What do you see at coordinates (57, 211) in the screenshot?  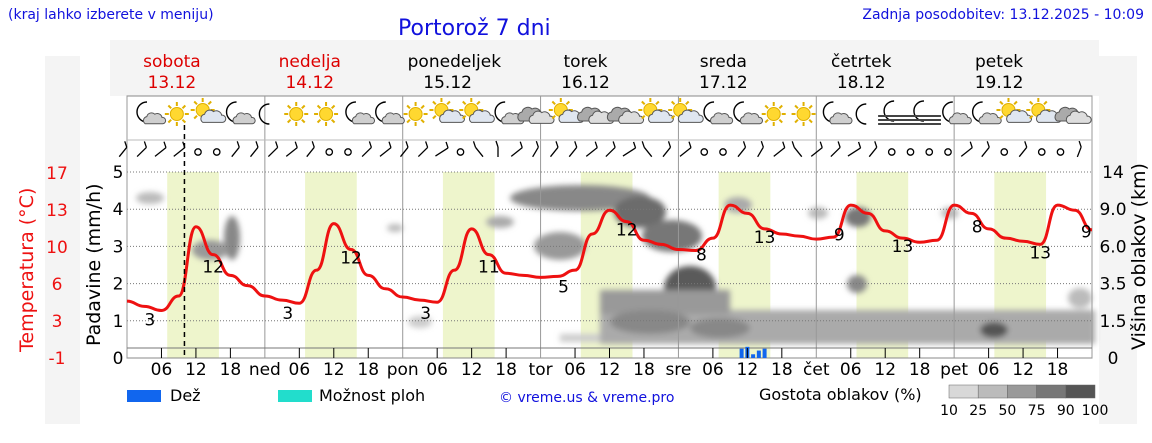 I see `temp-axis-tick: 13` at bounding box center [57, 211].